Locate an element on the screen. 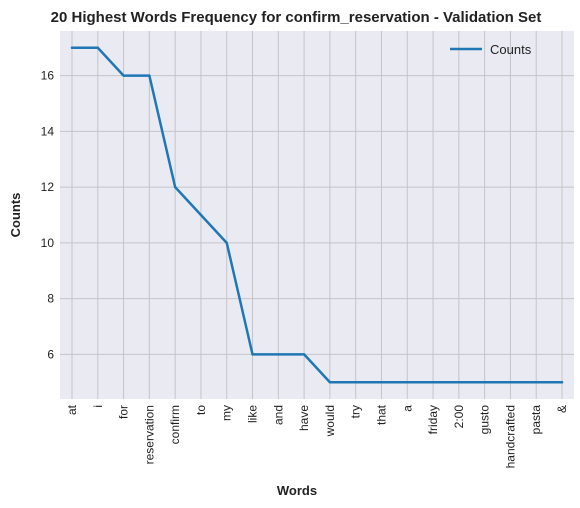 The image size is (580, 508). x-tick-label: for is located at coordinates (124, 412).